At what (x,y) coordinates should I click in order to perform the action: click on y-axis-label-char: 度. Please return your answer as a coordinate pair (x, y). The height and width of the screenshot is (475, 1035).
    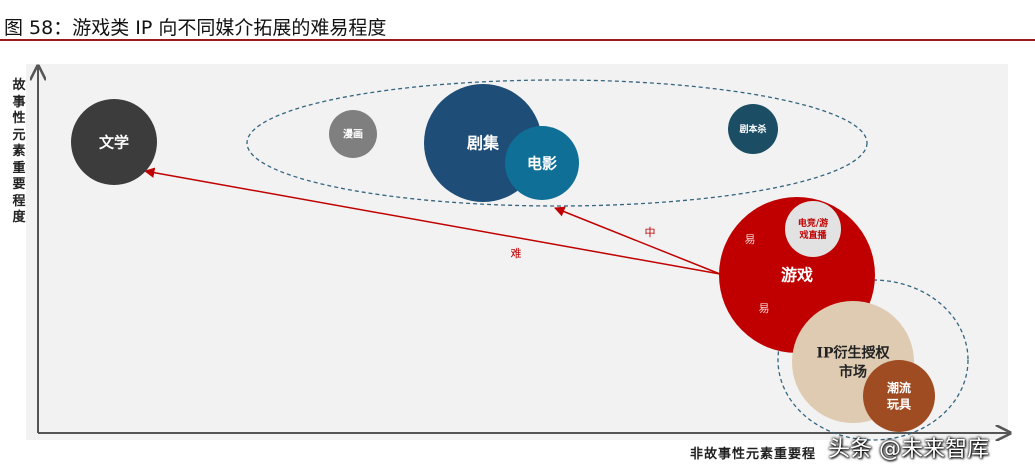
    Looking at the image, I should click on (19, 217).